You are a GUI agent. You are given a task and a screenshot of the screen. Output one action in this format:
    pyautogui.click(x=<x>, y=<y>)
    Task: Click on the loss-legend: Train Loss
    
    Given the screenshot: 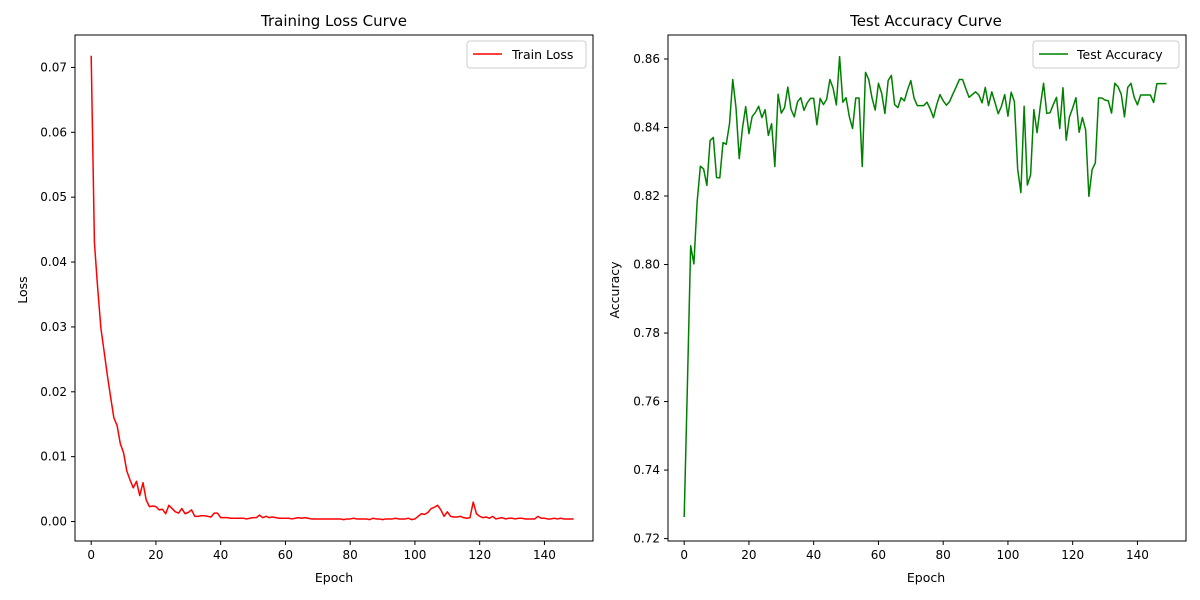 What is the action you would take?
    pyautogui.click(x=526, y=54)
    